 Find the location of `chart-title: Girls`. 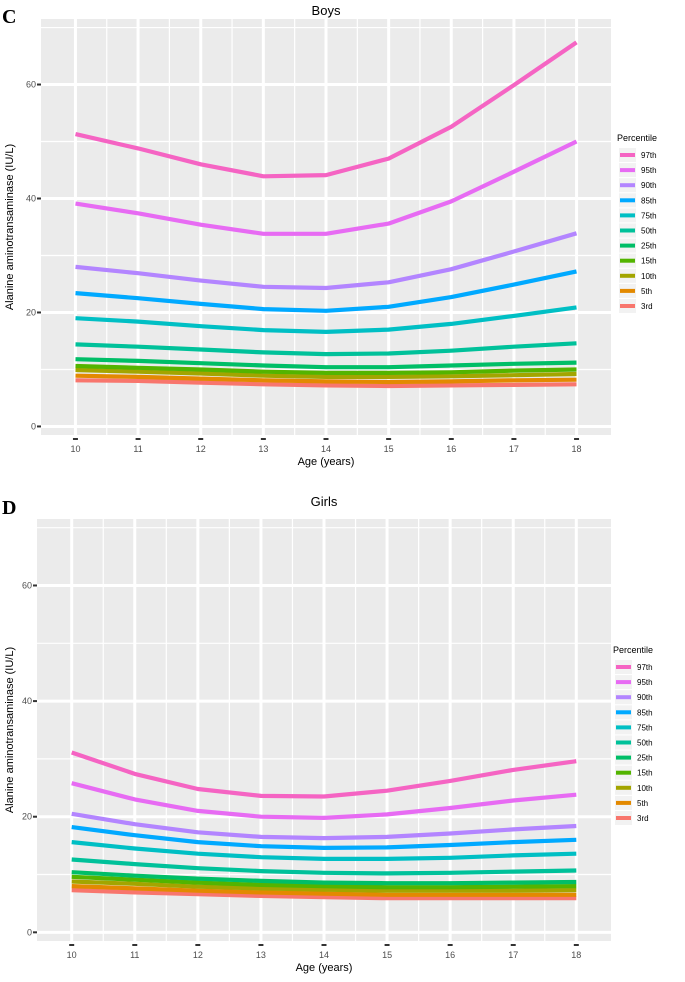

chart-title: Girls is located at coordinates (324, 501).